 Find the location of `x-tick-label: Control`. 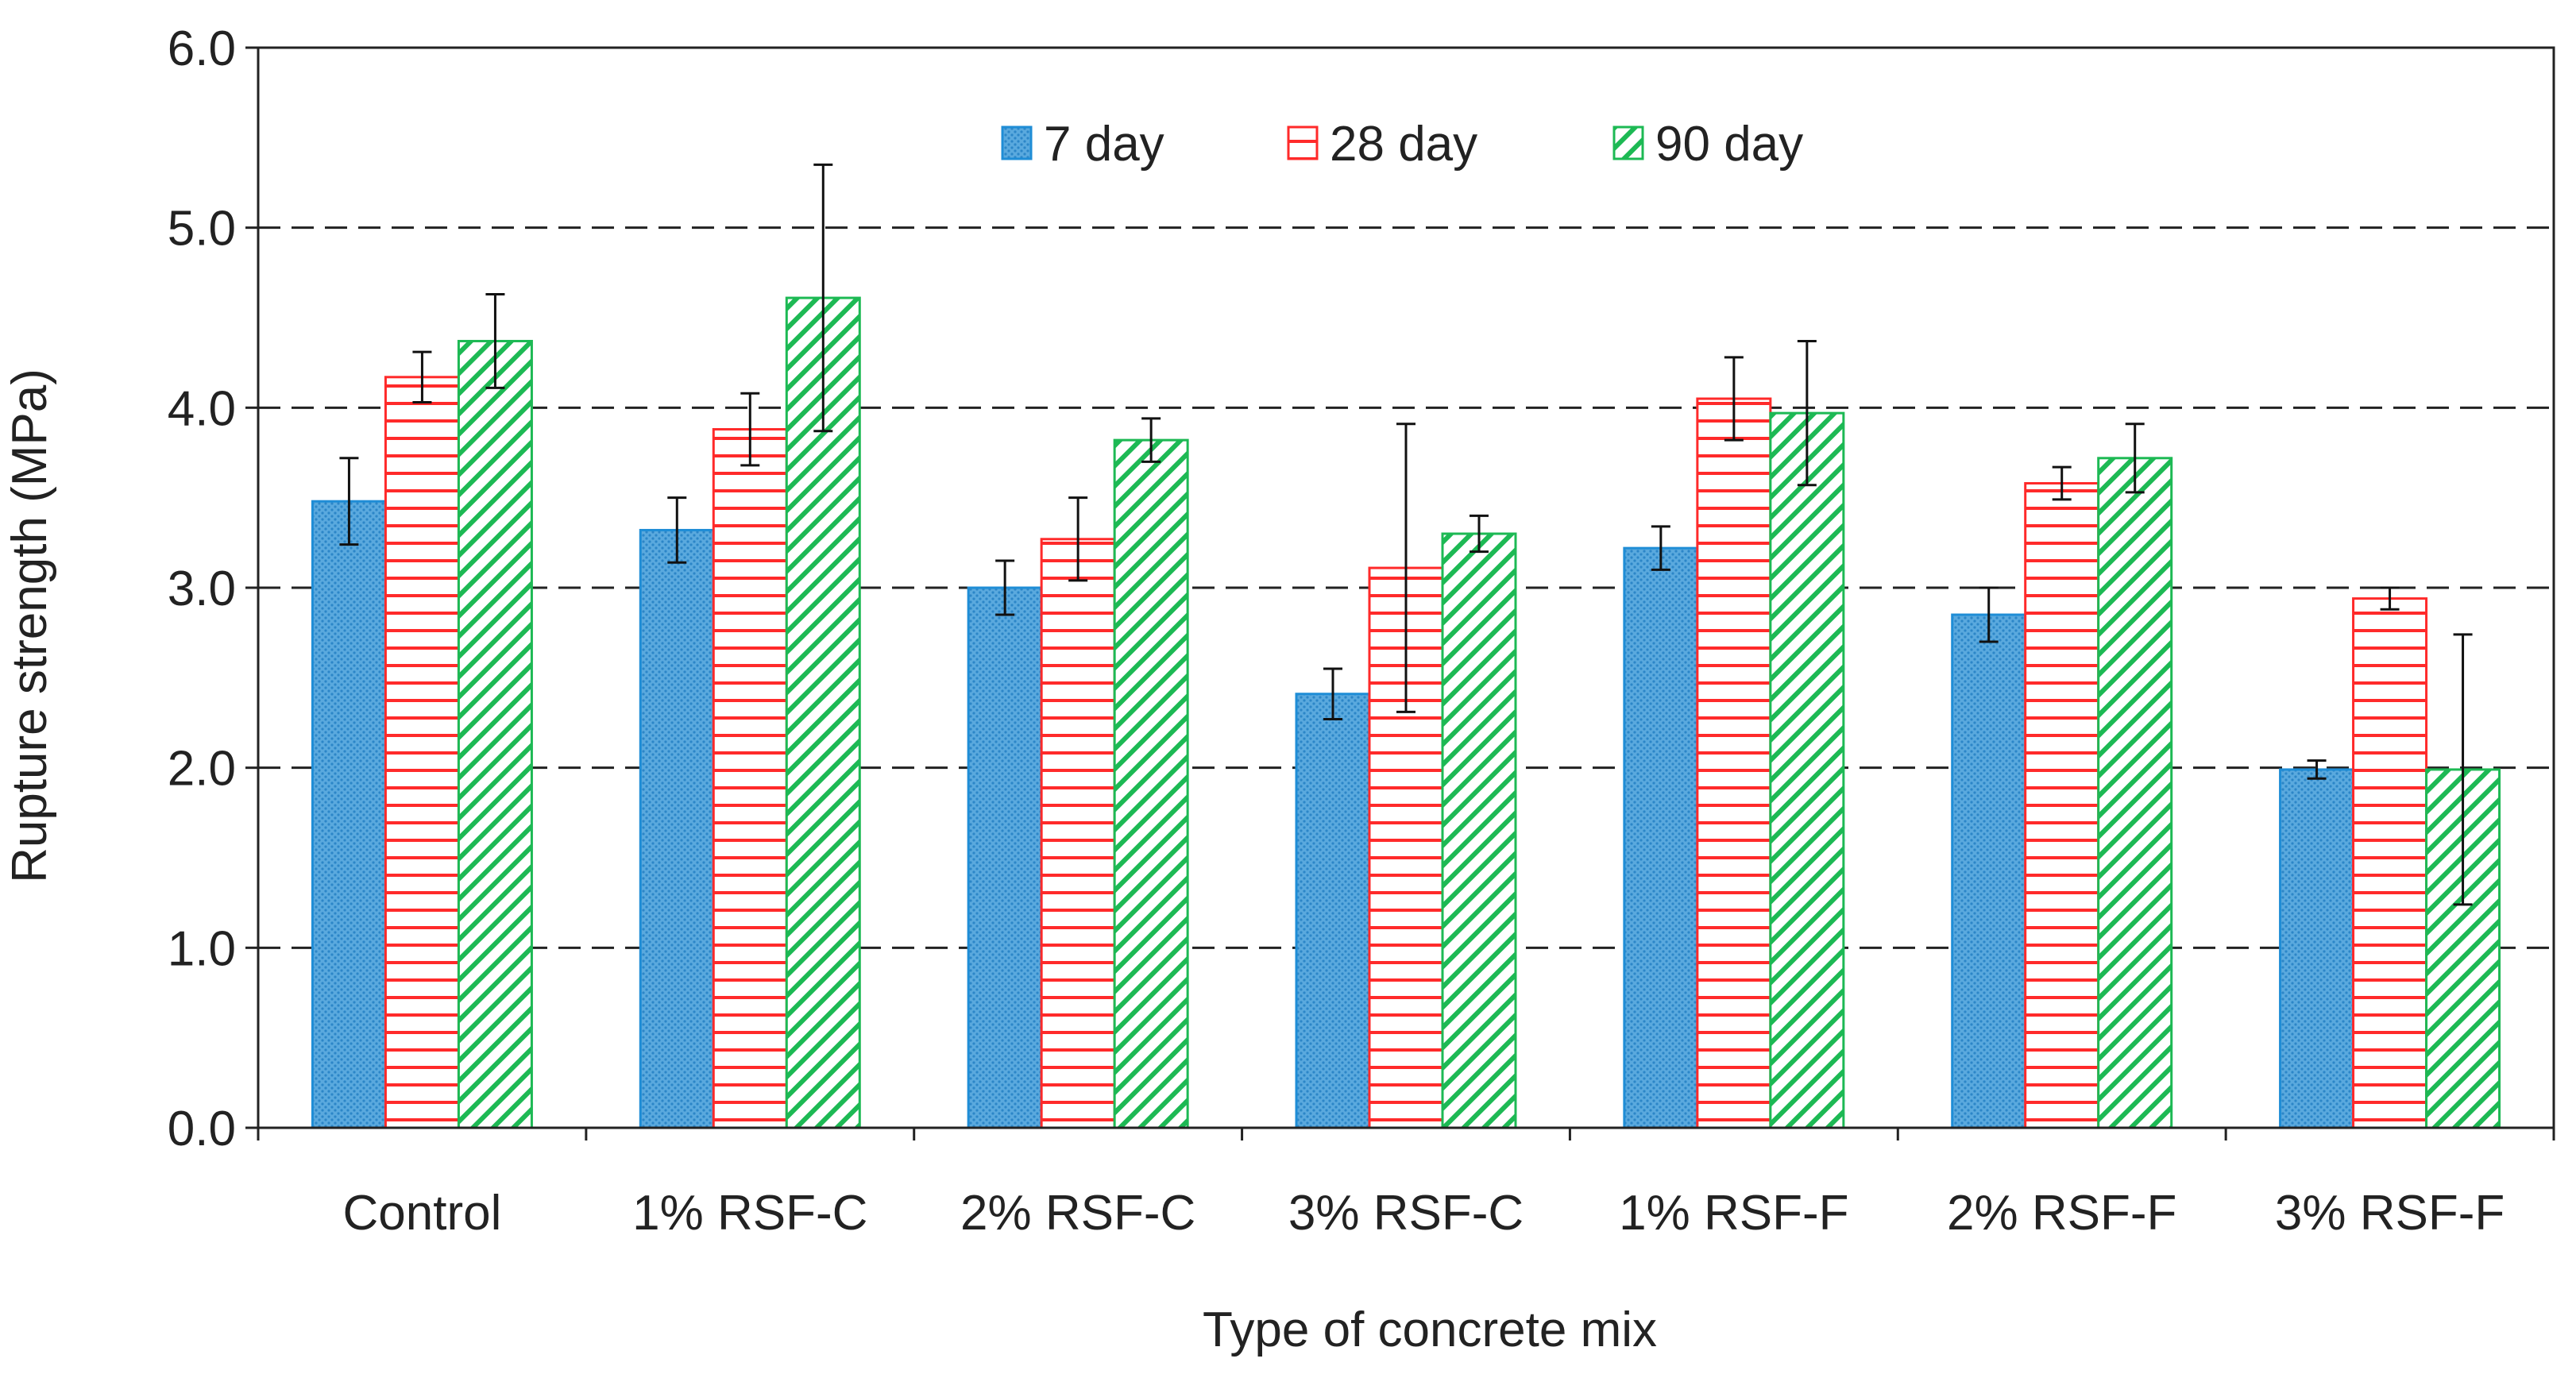

x-tick-label: Control is located at coordinates (422, 1213).